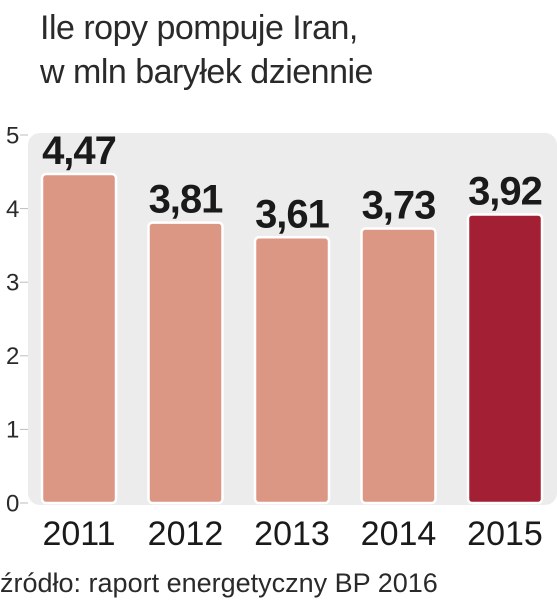  What do you see at coordinates (79, 338) in the screenshot?
I see `bar-2011` at bounding box center [79, 338].